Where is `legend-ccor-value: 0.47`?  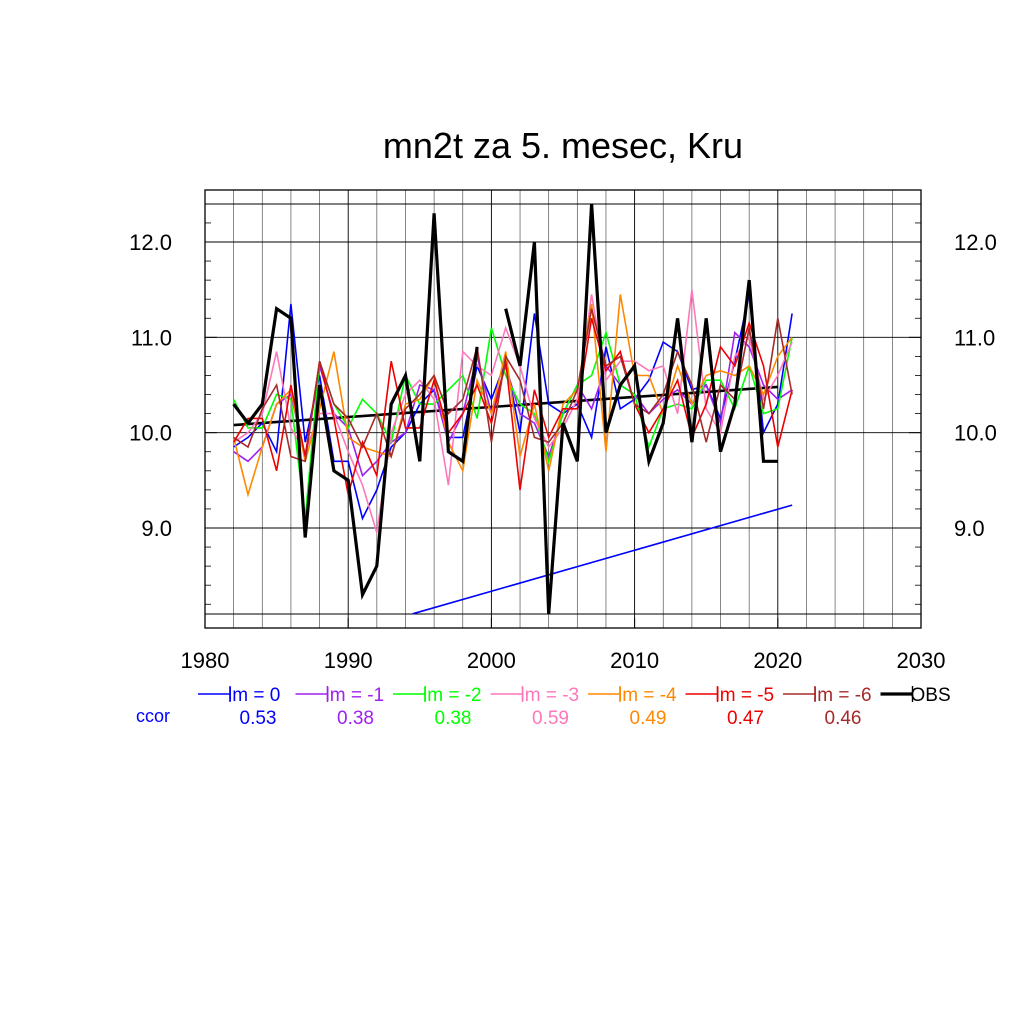 legend-ccor-value: 0.47 is located at coordinates (745, 718).